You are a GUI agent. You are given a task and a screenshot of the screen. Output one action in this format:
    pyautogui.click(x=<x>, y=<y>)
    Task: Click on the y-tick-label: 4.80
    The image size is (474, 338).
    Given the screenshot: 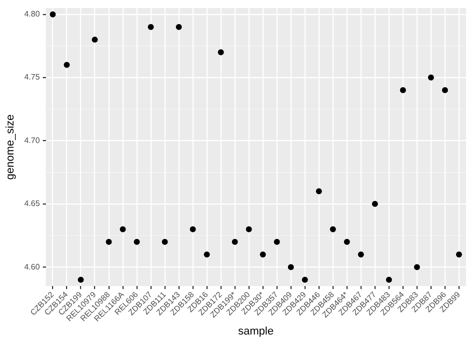 What is the action you would take?
    pyautogui.click(x=32, y=14)
    